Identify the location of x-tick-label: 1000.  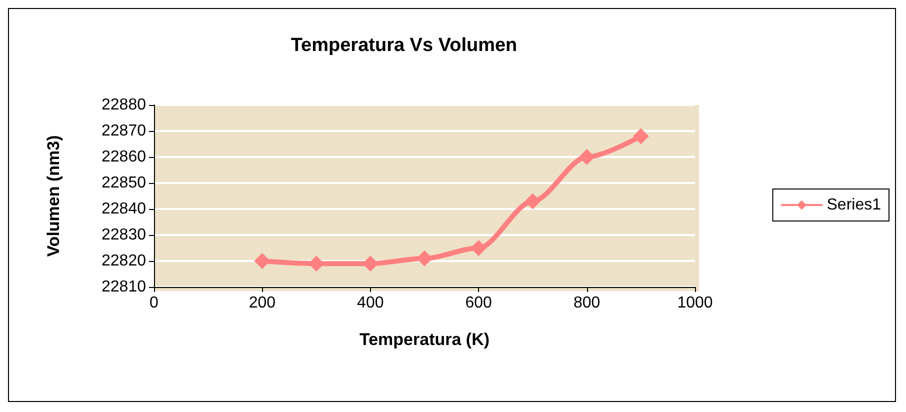
(695, 303).